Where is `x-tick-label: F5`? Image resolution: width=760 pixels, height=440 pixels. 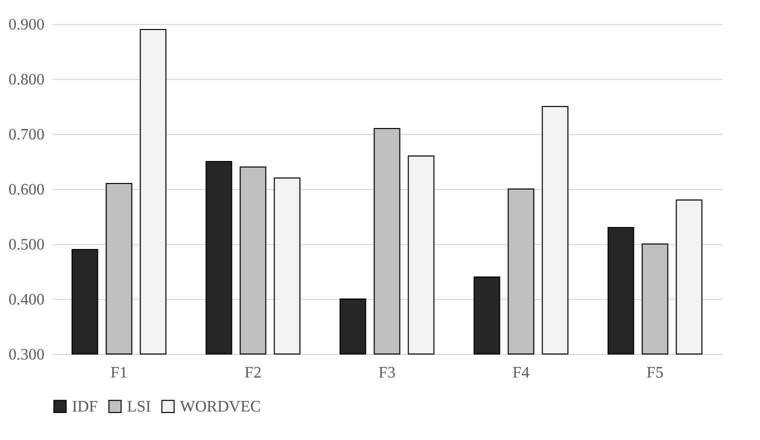 x-tick-label: F5 is located at coordinates (655, 373).